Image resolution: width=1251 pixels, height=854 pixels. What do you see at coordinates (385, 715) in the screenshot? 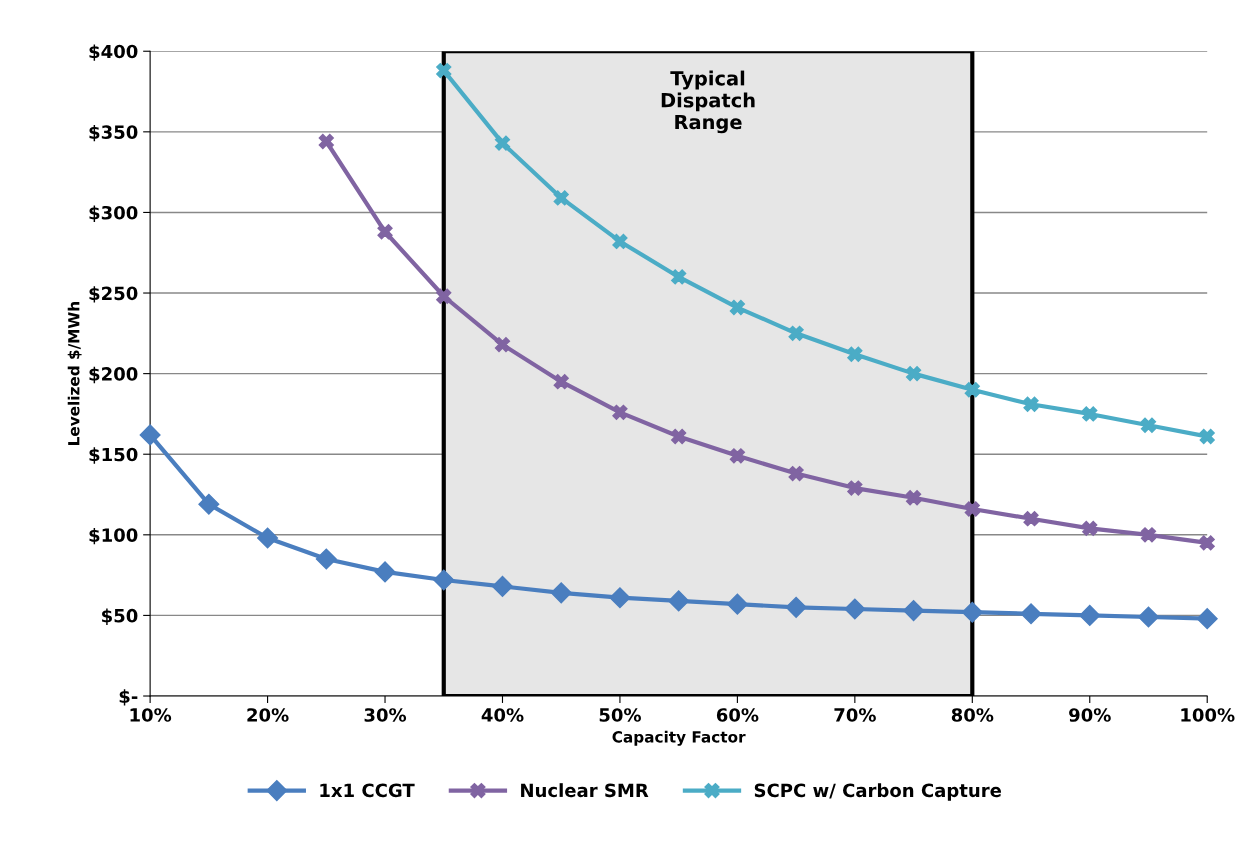
I see `x-tick-label: 30%` at bounding box center [385, 715].